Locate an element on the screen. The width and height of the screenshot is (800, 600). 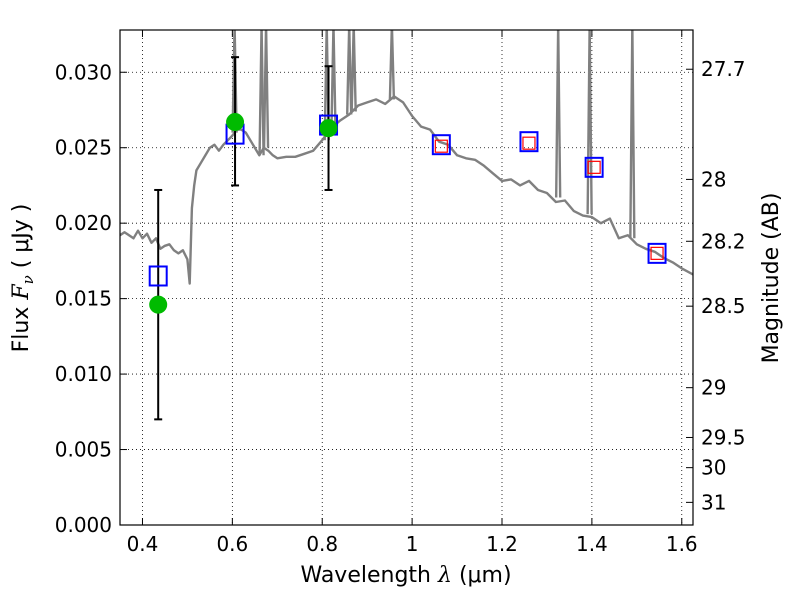
y-tick-label: 0.010 is located at coordinates (83, 374).